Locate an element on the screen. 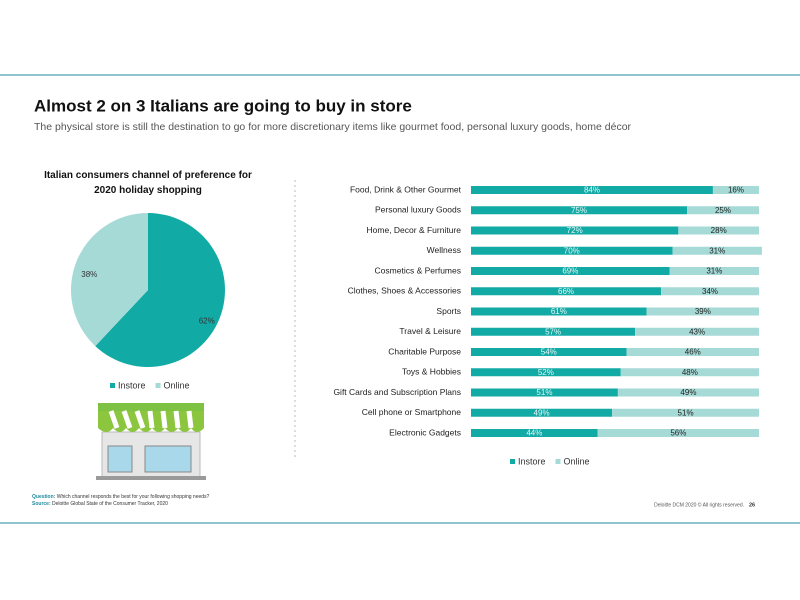  copyright: Deloitte DCM 2020 © All rights reserved. is located at coordinates (699, 504).